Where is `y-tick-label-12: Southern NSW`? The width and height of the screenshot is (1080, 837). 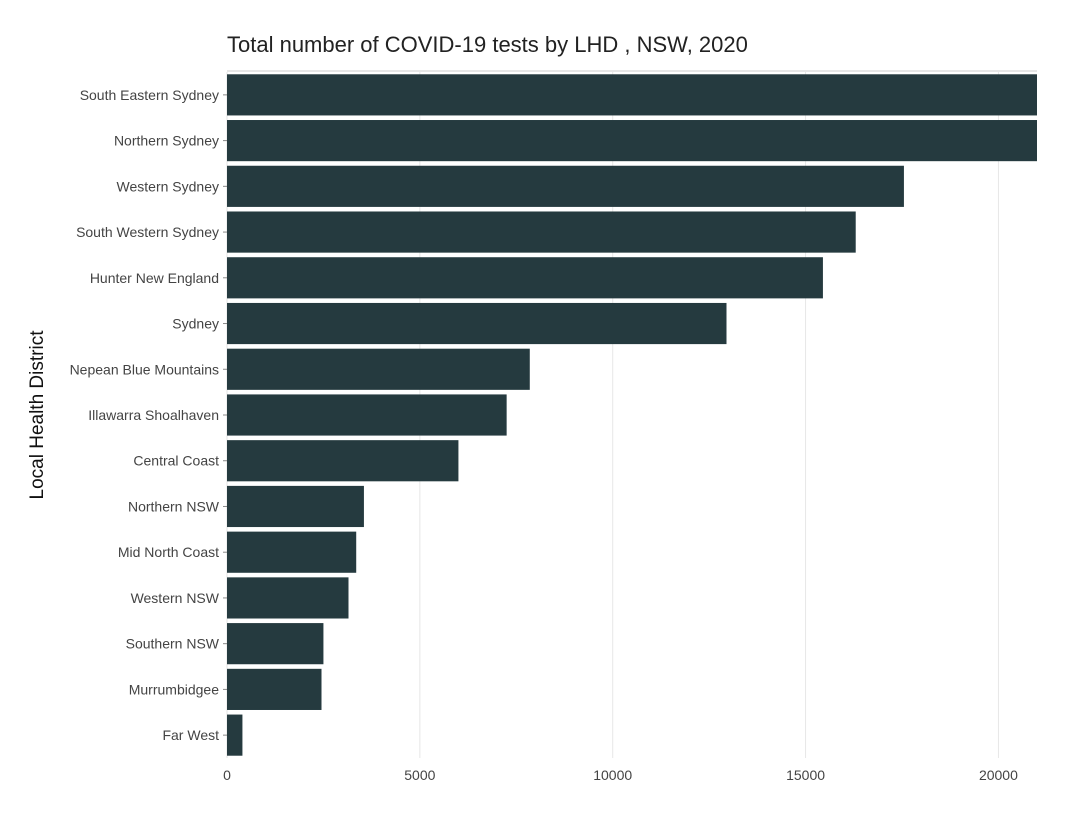
y-tick-label-12: Southern NSW is located at coordinates (173, 644).